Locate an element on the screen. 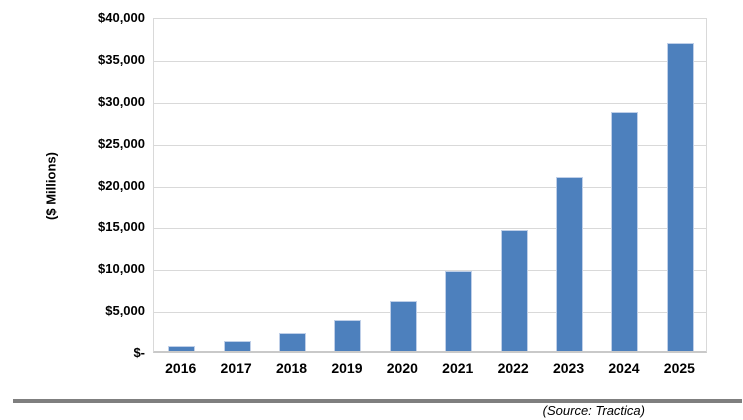 This screenshot has height=420, width=743. x-axis-label-2019: 2019 is located at coordinates (347, 368).